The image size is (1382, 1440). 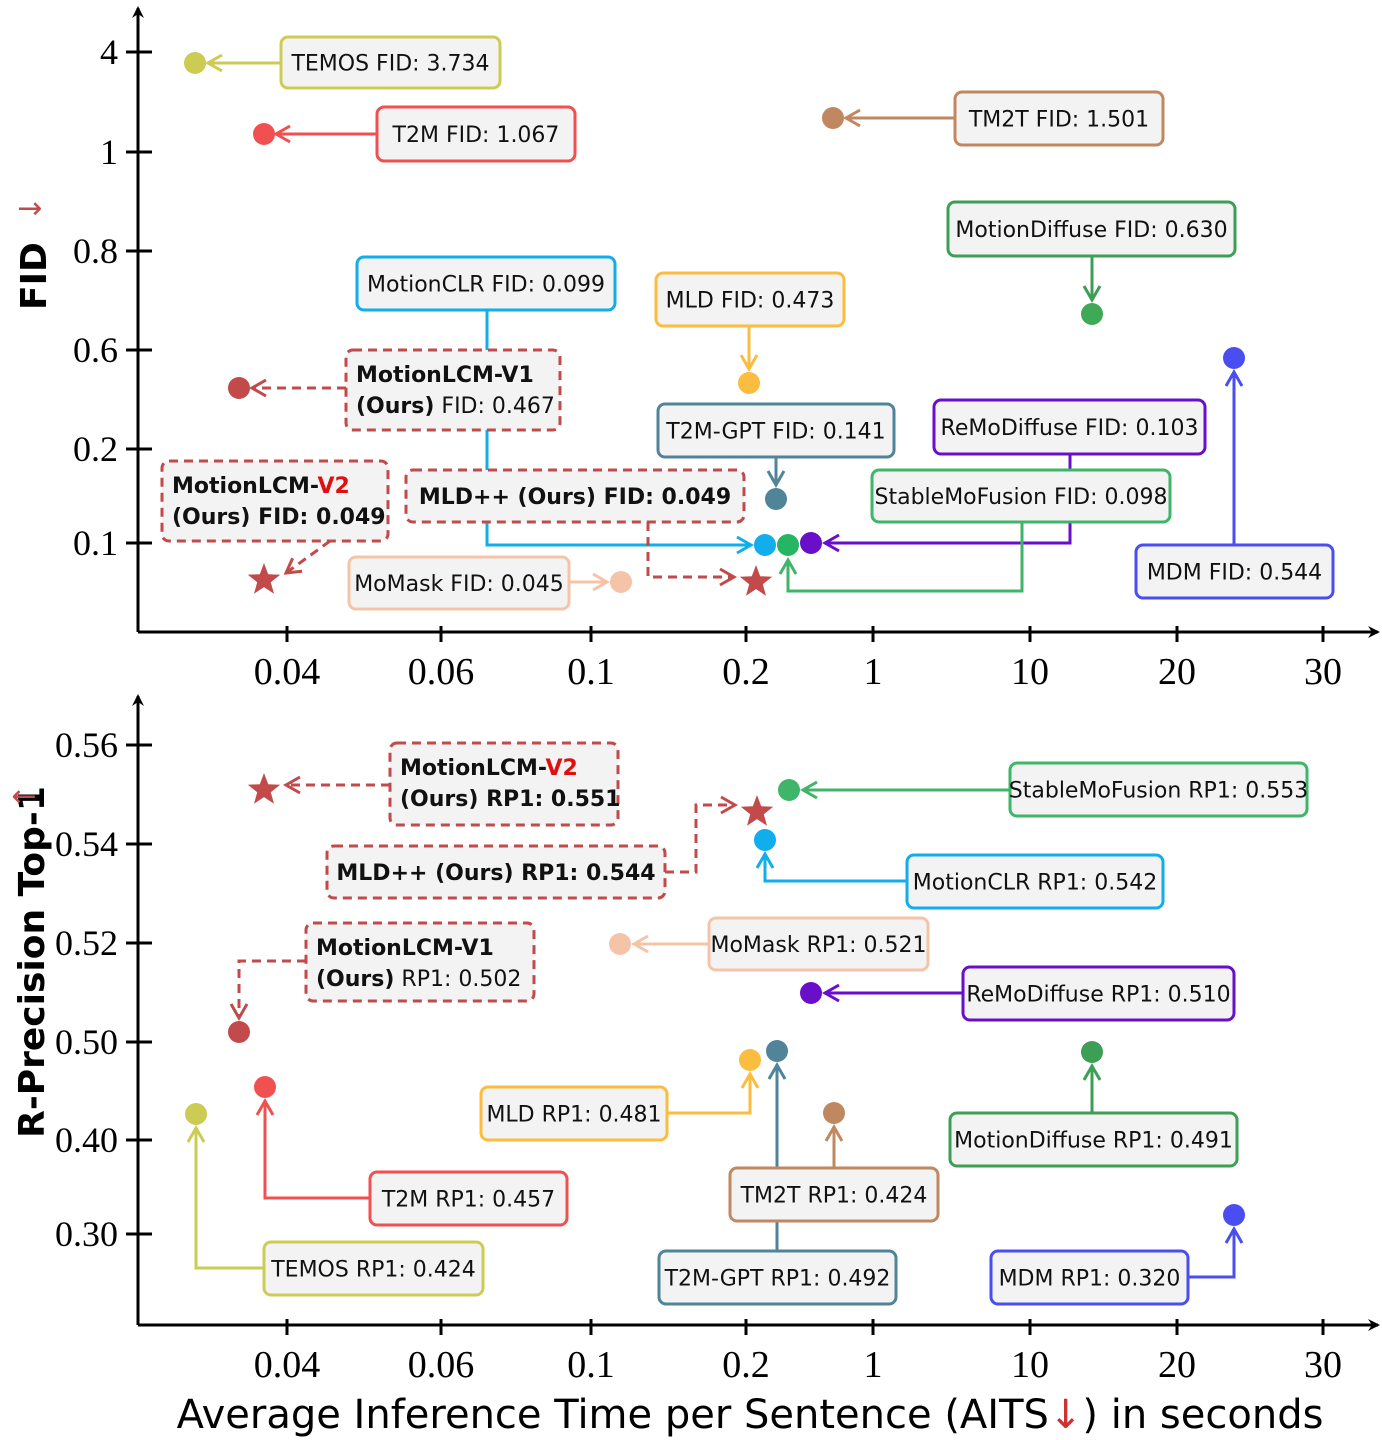 I want to click on label-box-motionclr, so click(x=486, y=283).